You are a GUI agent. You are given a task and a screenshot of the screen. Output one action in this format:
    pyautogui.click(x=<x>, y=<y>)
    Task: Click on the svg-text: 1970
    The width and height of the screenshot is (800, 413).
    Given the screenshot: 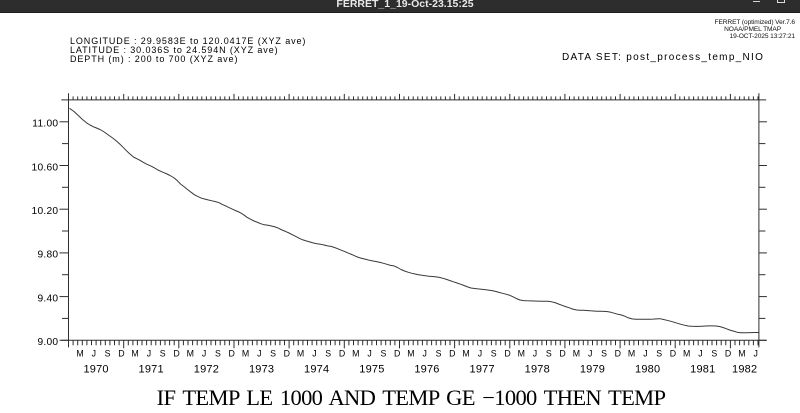 What is the action you would take?
    pyautogui.click(x=95, y=370)
    